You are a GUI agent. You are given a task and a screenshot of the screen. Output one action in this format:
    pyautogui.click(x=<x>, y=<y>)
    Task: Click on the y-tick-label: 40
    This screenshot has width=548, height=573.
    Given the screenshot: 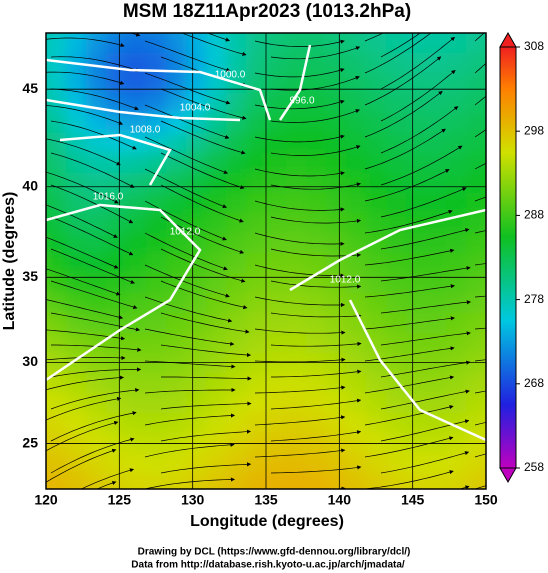 What is the action you would take?
    pyautogui.click(x=30, y=185)
    